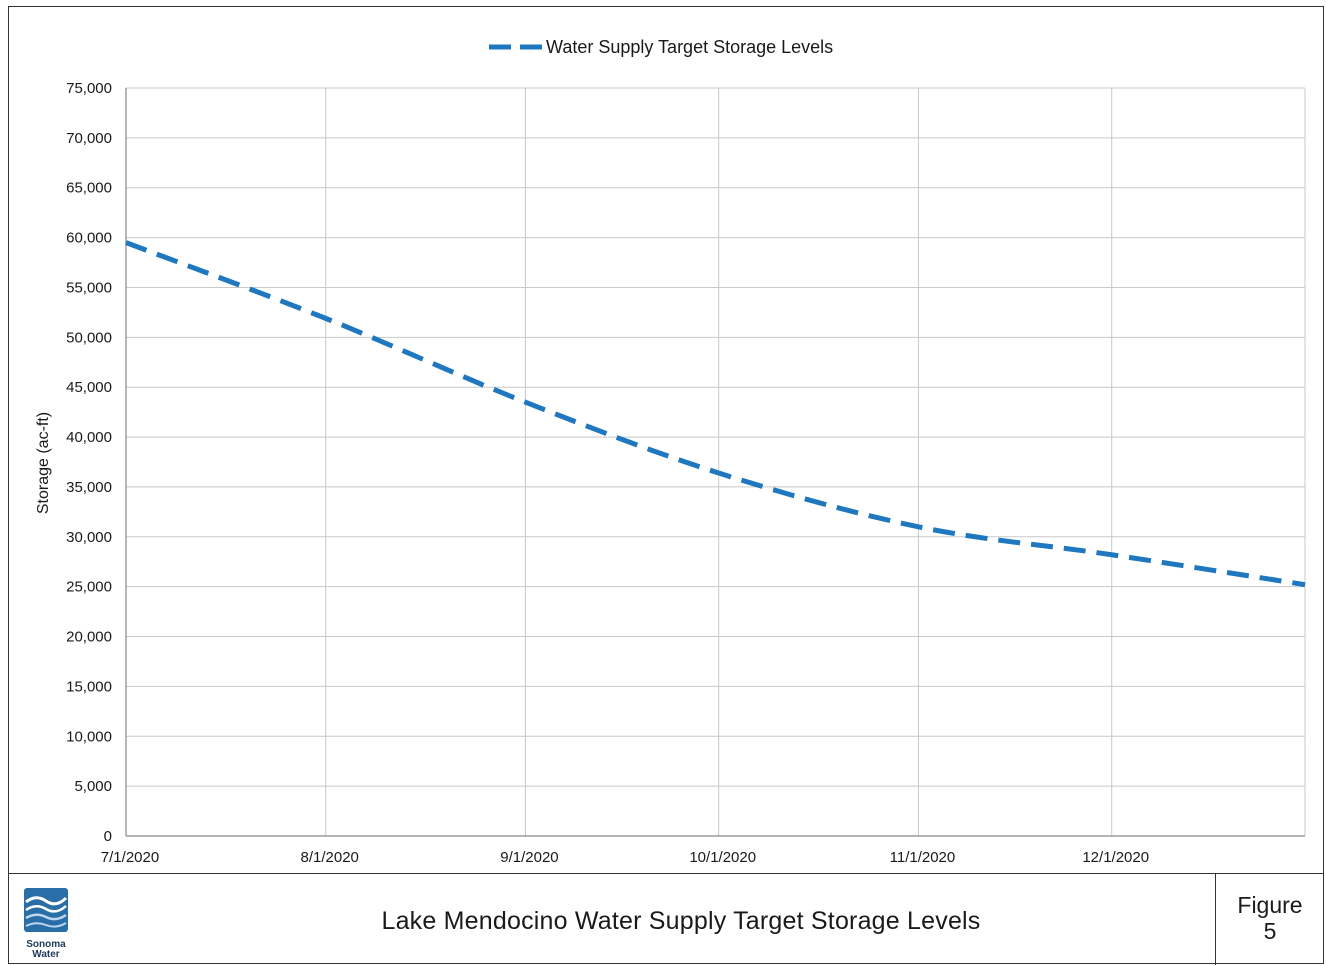 This screenshot has height=966, width=1326. Describe the element at coordinates (89, 537) in the screenshot. I see `y-tick-label: 30,000` at that location.